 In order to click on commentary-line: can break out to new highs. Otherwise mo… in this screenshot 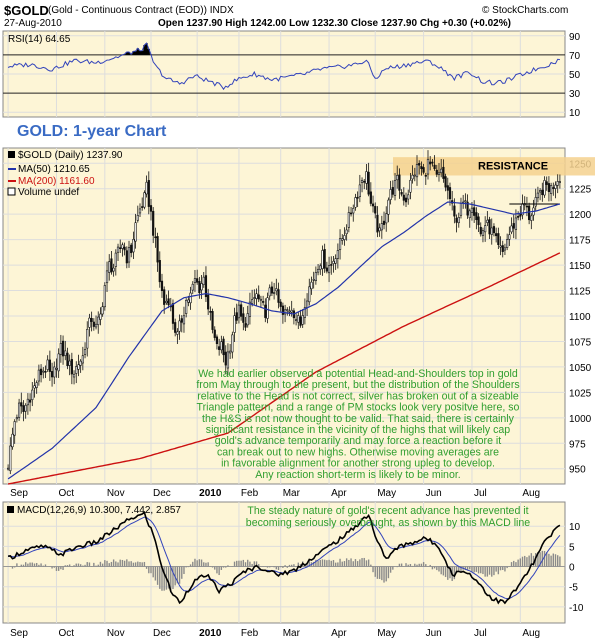, I will do `click(358, 452)`.